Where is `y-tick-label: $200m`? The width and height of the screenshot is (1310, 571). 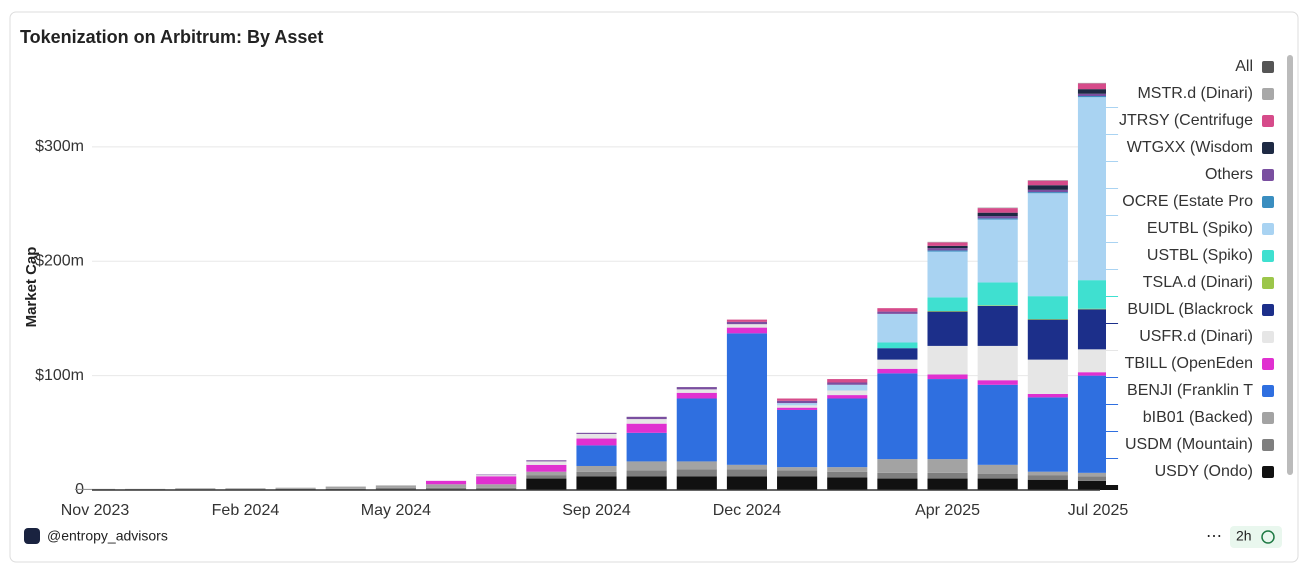 y-tick-label: $200m is located at coordinates (59, 260).